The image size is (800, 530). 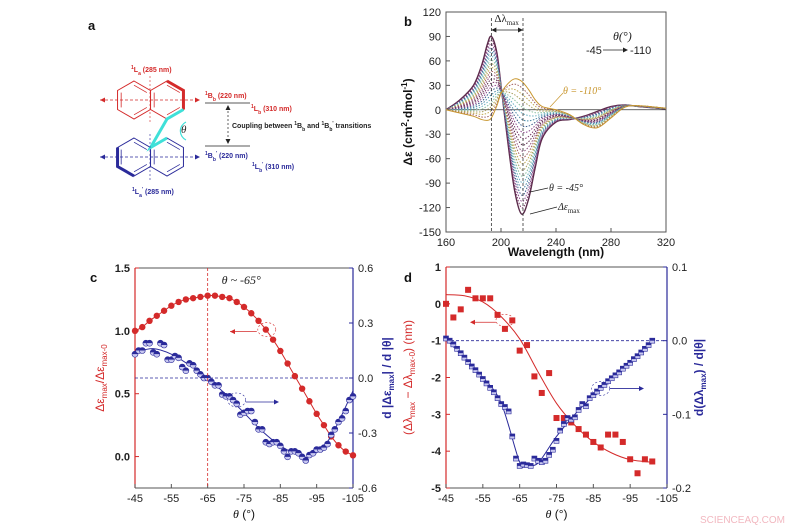 What do you see at coordinates (408, 426) in the screenshot?
I see `label-part: (Δλ` at bounding box center [408, 426].